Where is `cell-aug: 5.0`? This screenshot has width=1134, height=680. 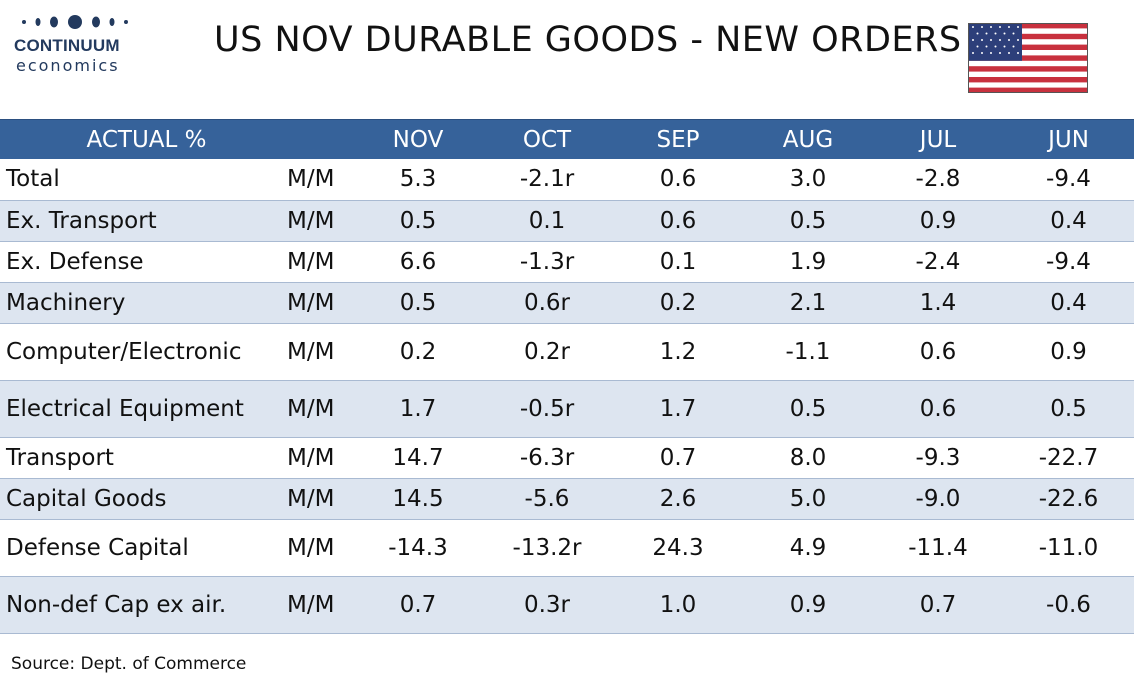 cell-aug: 5.0 is located at coordinates (808, 499).